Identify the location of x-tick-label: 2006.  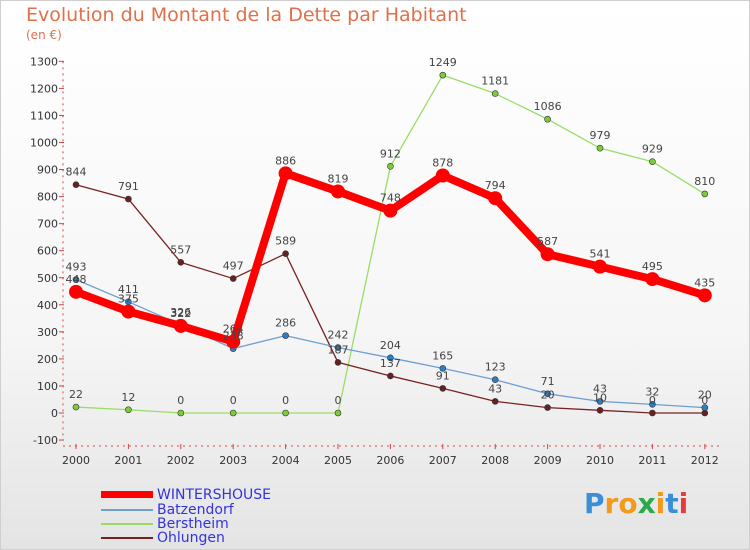
(390, 460).